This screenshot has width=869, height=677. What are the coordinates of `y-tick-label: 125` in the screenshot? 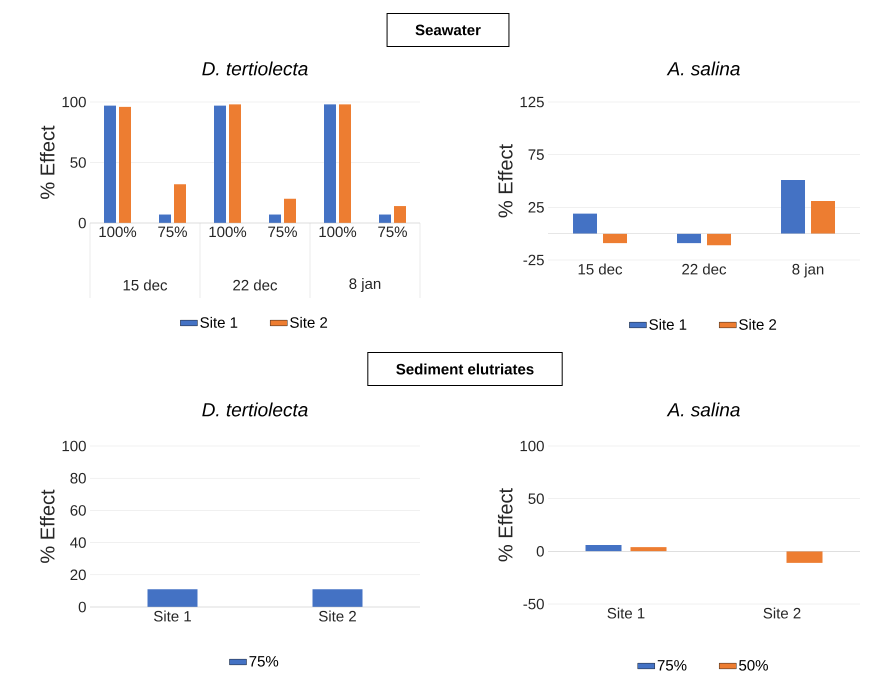 It's located at (532, 102).